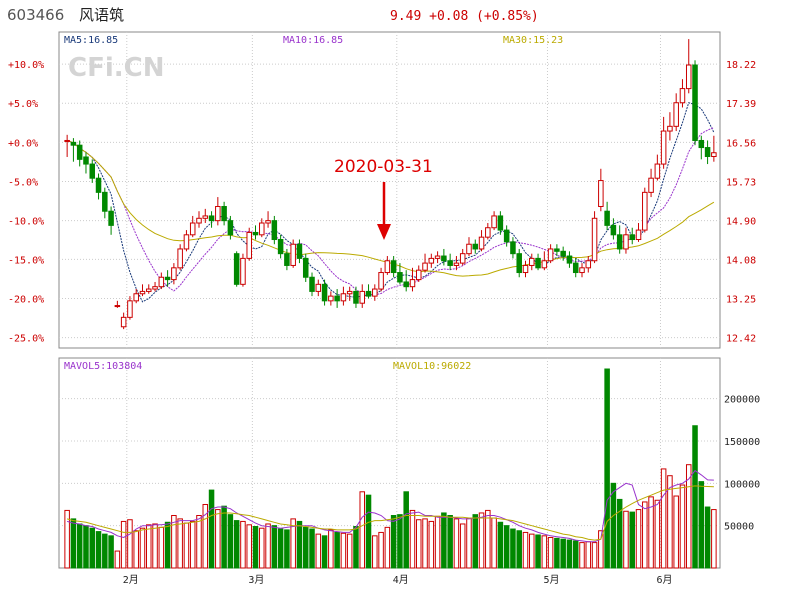 The width and height of the screenshot is (800, 600). I want to click on month-tick-label: 2月, so click(131, 580).